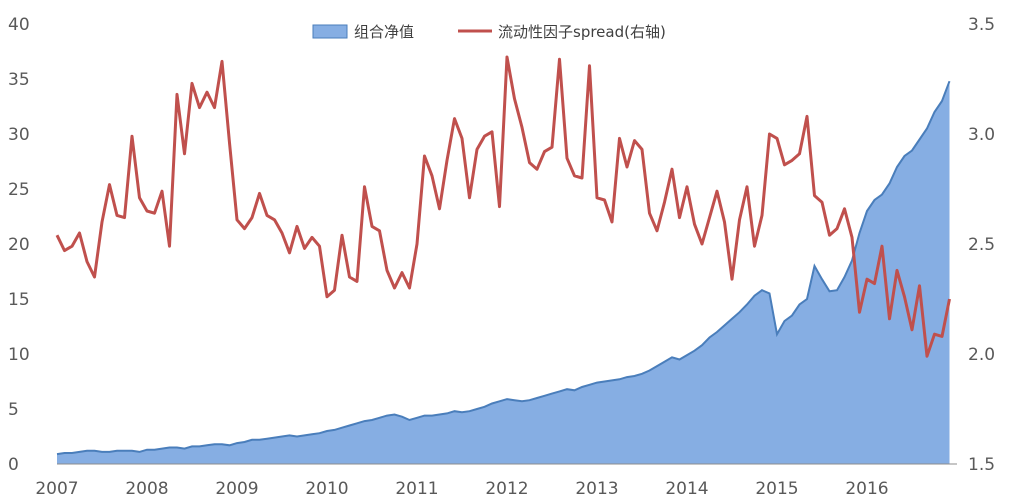 This screenshot has height=501, width=1017. Describe the element at coordinates (596, 489) in the screenshot. I see `x-tick-label: 2013` at that location.